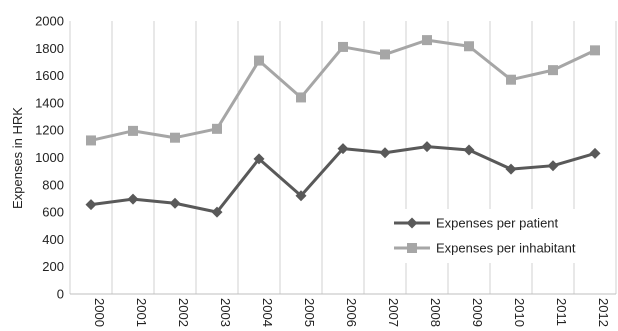 This screenshot has width=618, height=331. I want to click on x-tick-label: 2009, so click(477, 312).